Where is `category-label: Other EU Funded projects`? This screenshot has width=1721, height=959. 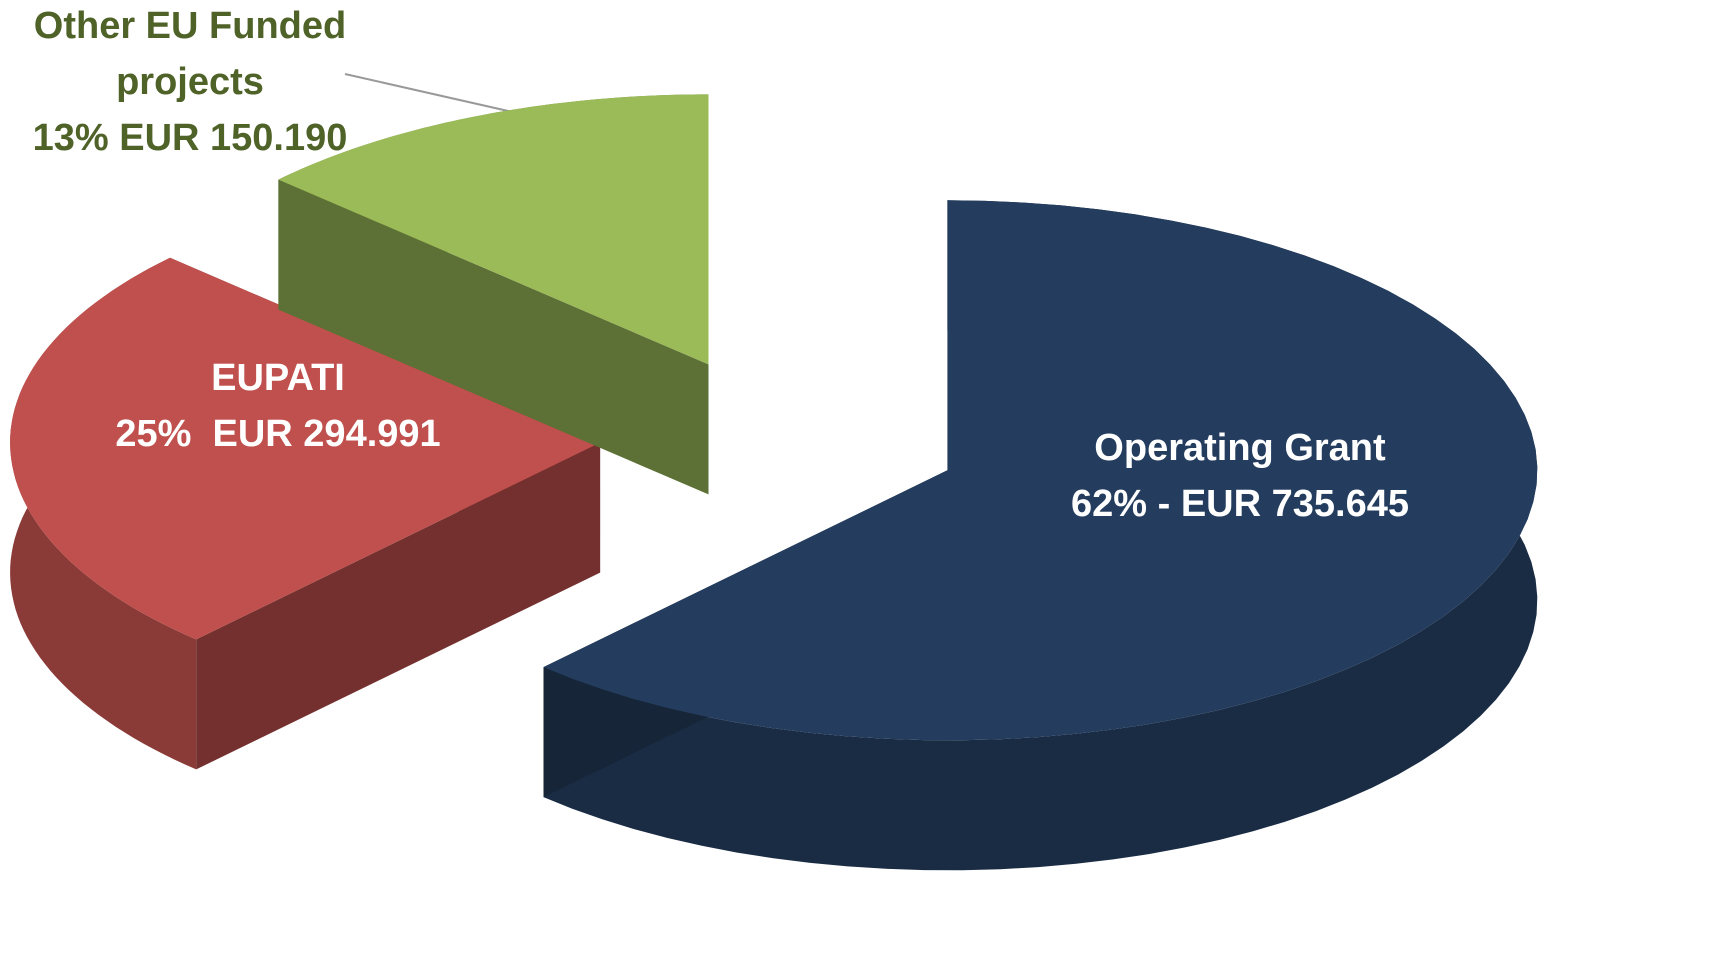 category-label: Other EU Funded projects is located at coordinates (190, 54).